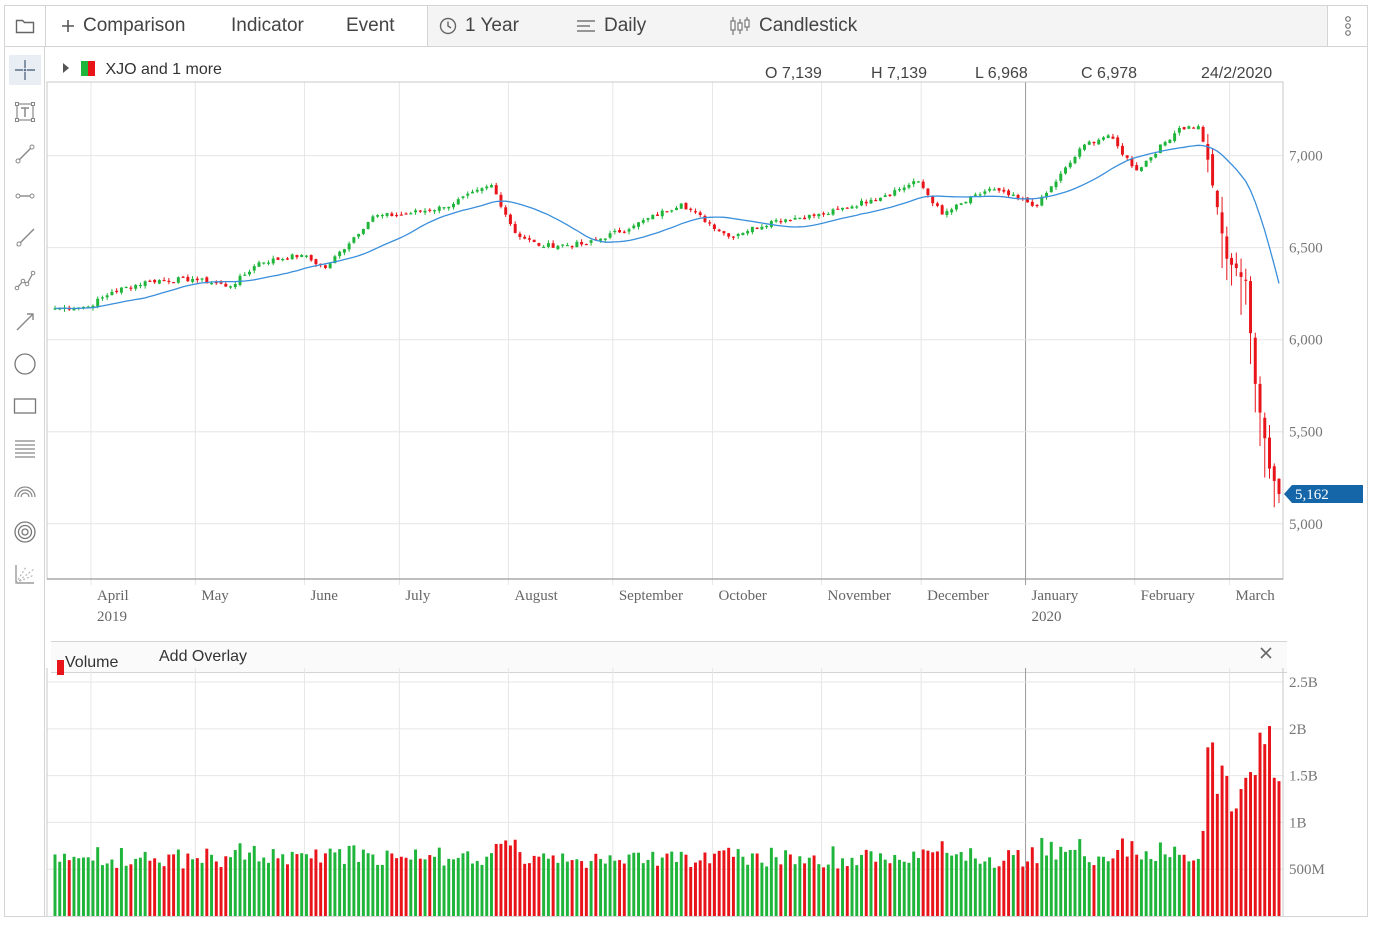  What do you see at coordinates (793, 73) in the screenshot?
I see `ohlc-open: O 7,139` at bounding box center [793, 73].